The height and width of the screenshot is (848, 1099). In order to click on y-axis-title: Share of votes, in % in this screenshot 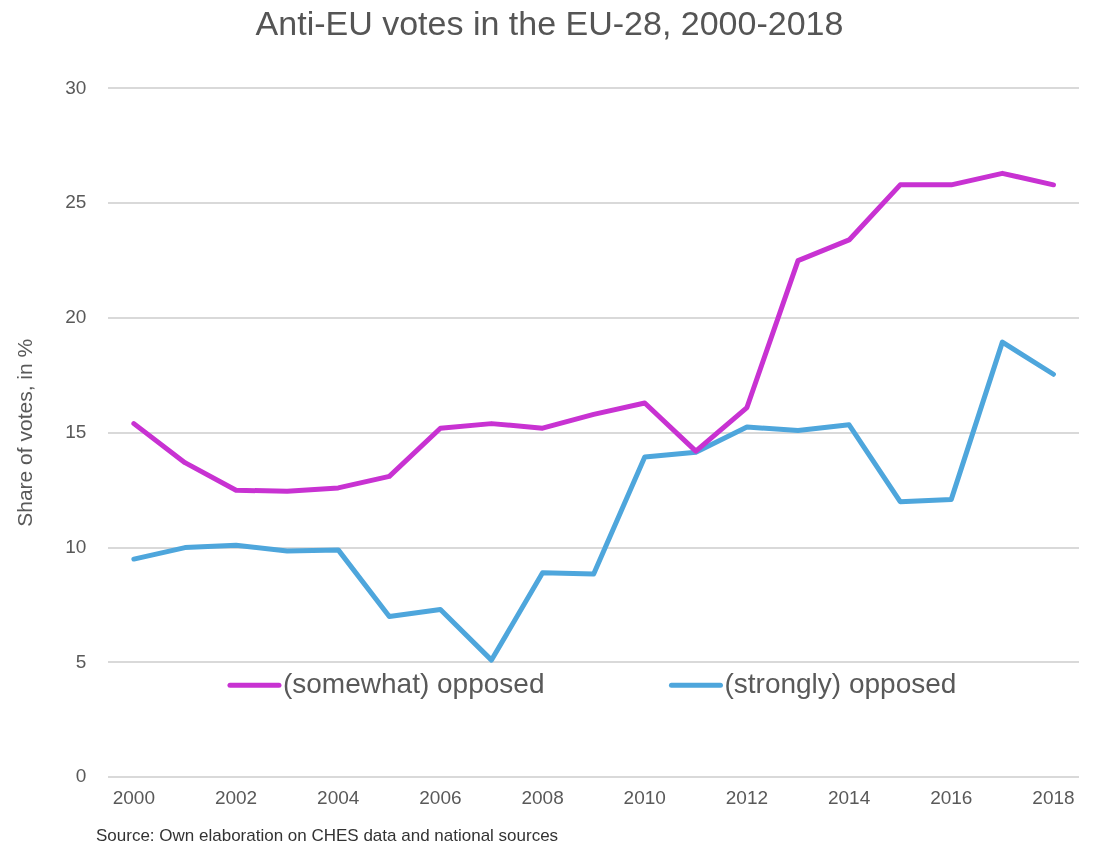, I will do `click(25, 432)`.